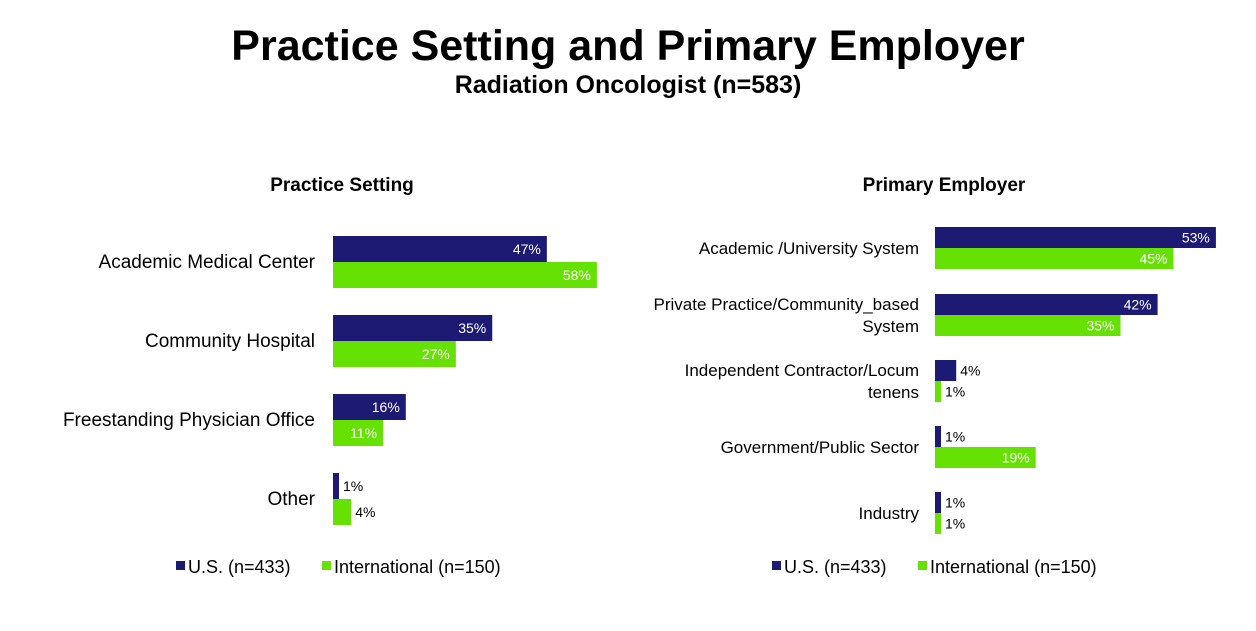  Describe the element at coordinates (369, 407) in the screenshot. I see `bar-us-freestanding-physician-office` at that location.